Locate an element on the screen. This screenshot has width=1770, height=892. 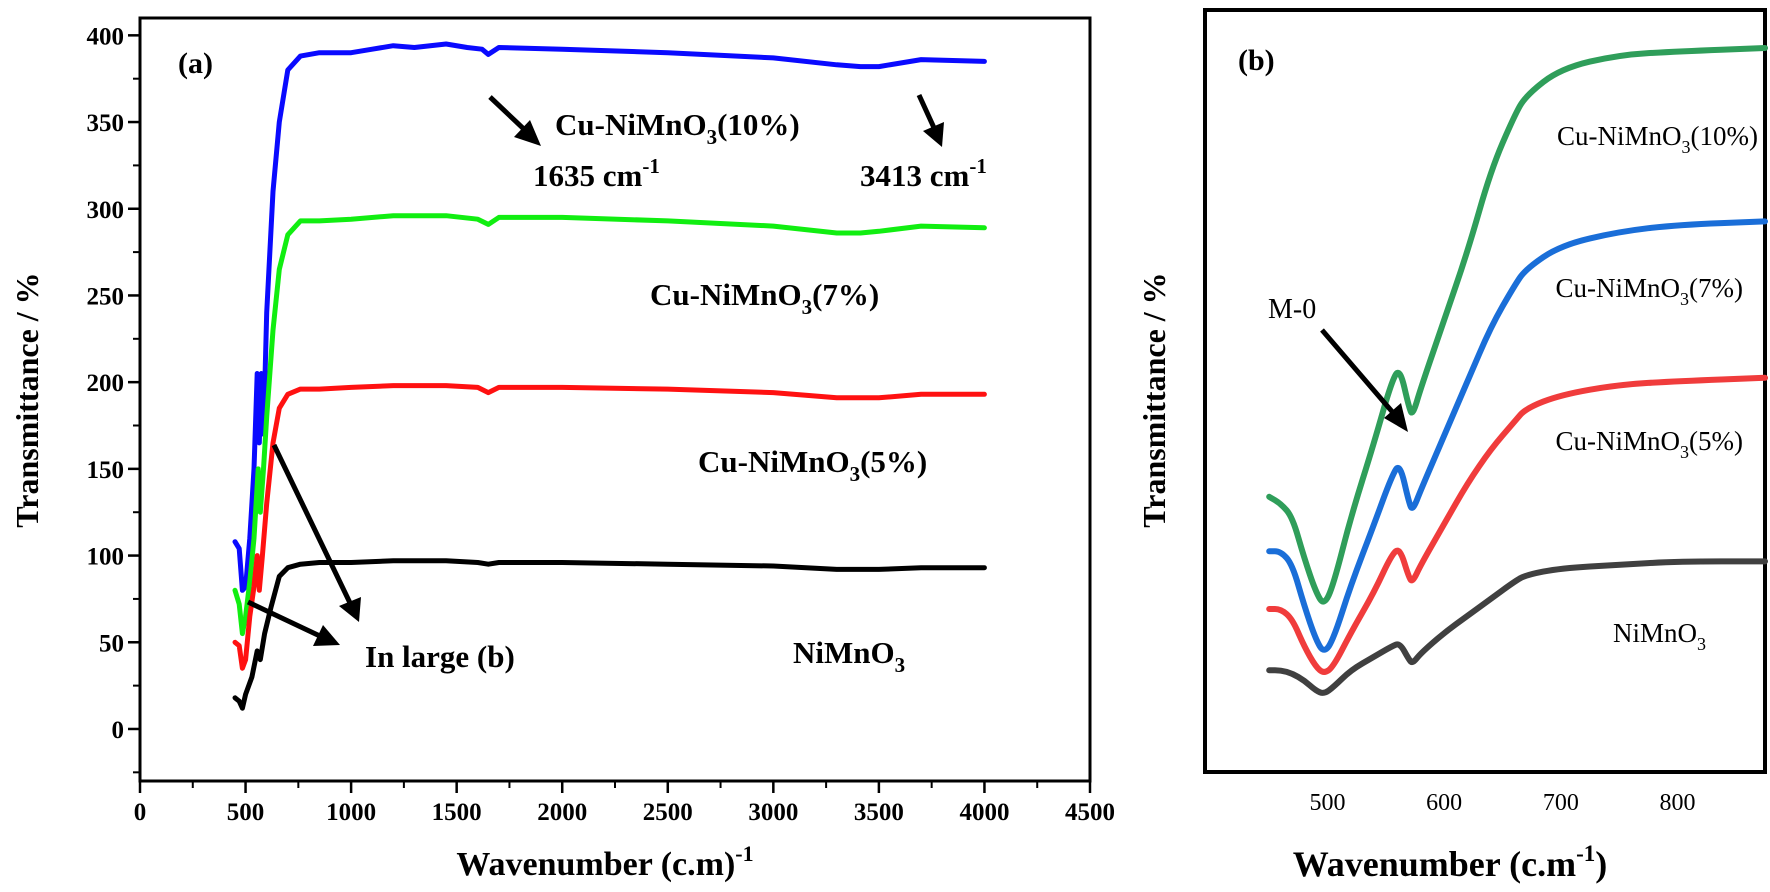
panel-a-xlabel-sup: -1 is located at coordinates (744, 853).